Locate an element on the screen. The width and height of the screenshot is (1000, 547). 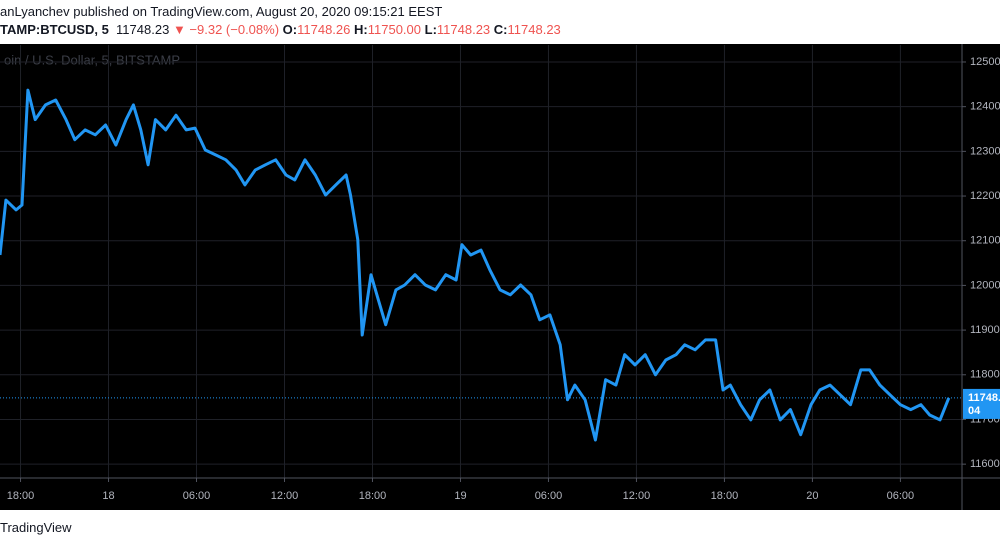
last-price: 11748.23 is located at coordinates (143, 29).